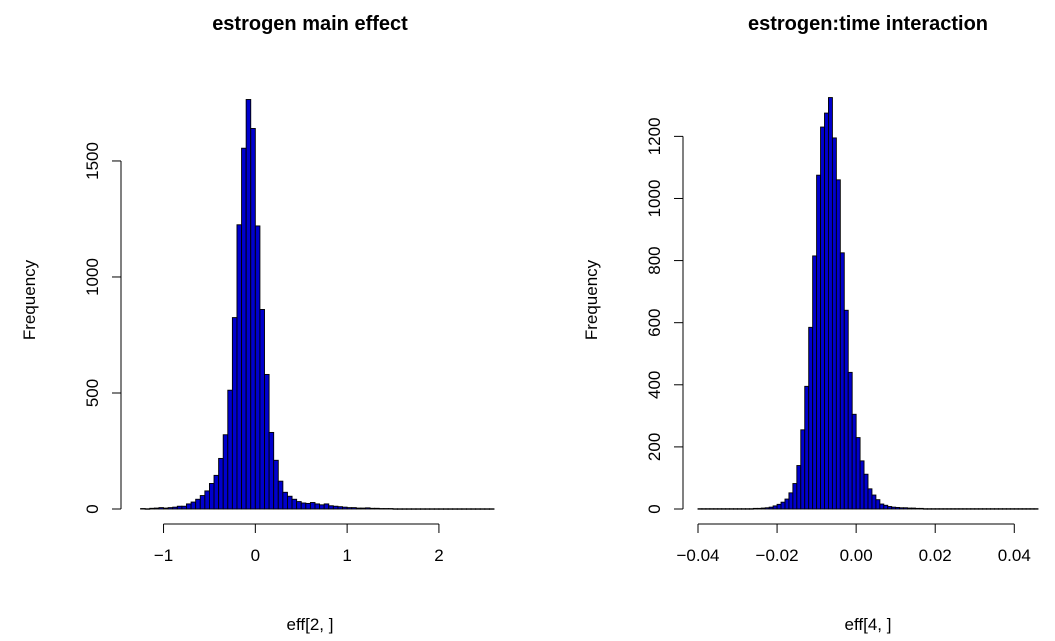  I want to click on y-tick-label: 600, so click(654, 322).